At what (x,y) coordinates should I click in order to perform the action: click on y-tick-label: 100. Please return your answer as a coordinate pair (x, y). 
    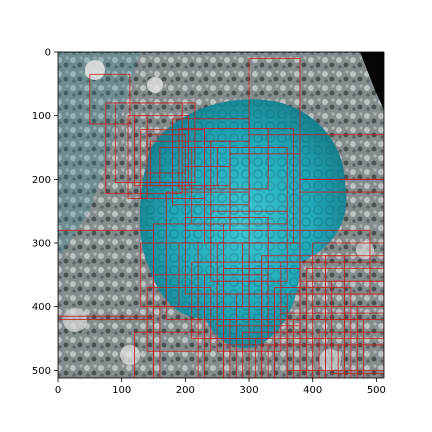
    Looking at the image, I should click on (41, 116).